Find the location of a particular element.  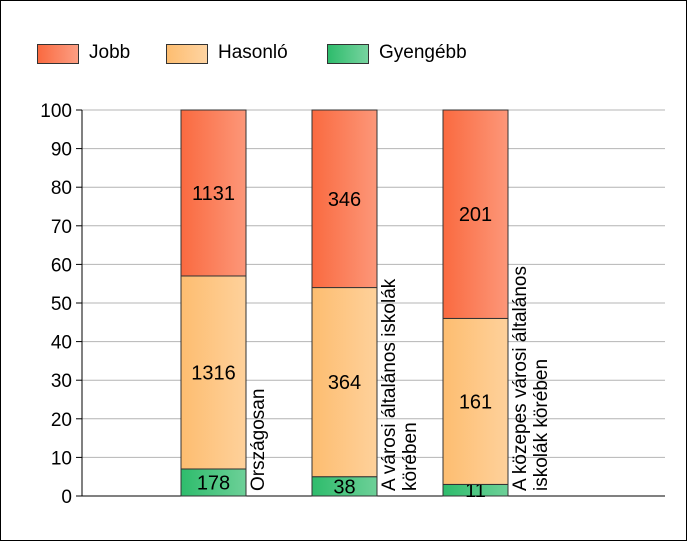

bar-data-label: 161 is located at coordinates (475, 402).